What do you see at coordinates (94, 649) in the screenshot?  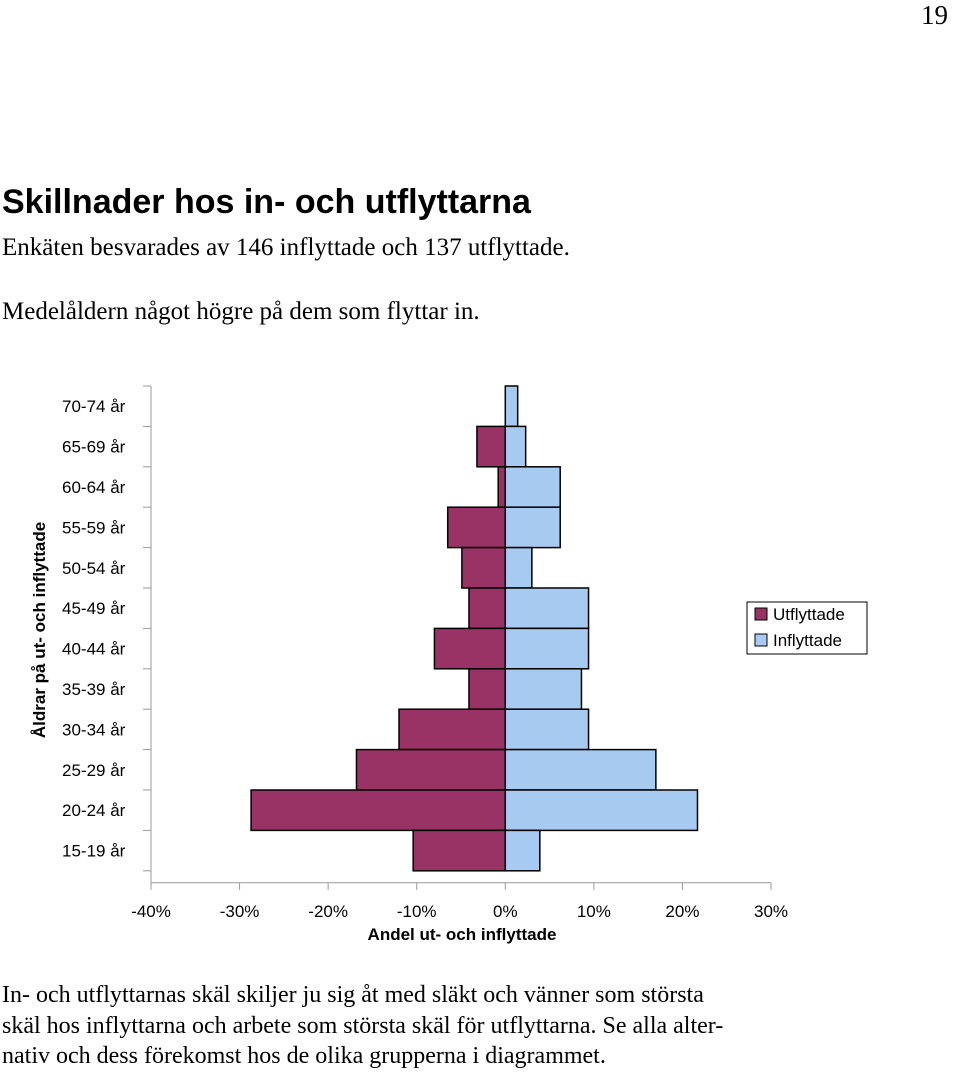 I see `y-tick-label: 40-44 år` at bounding box center [94, 649].